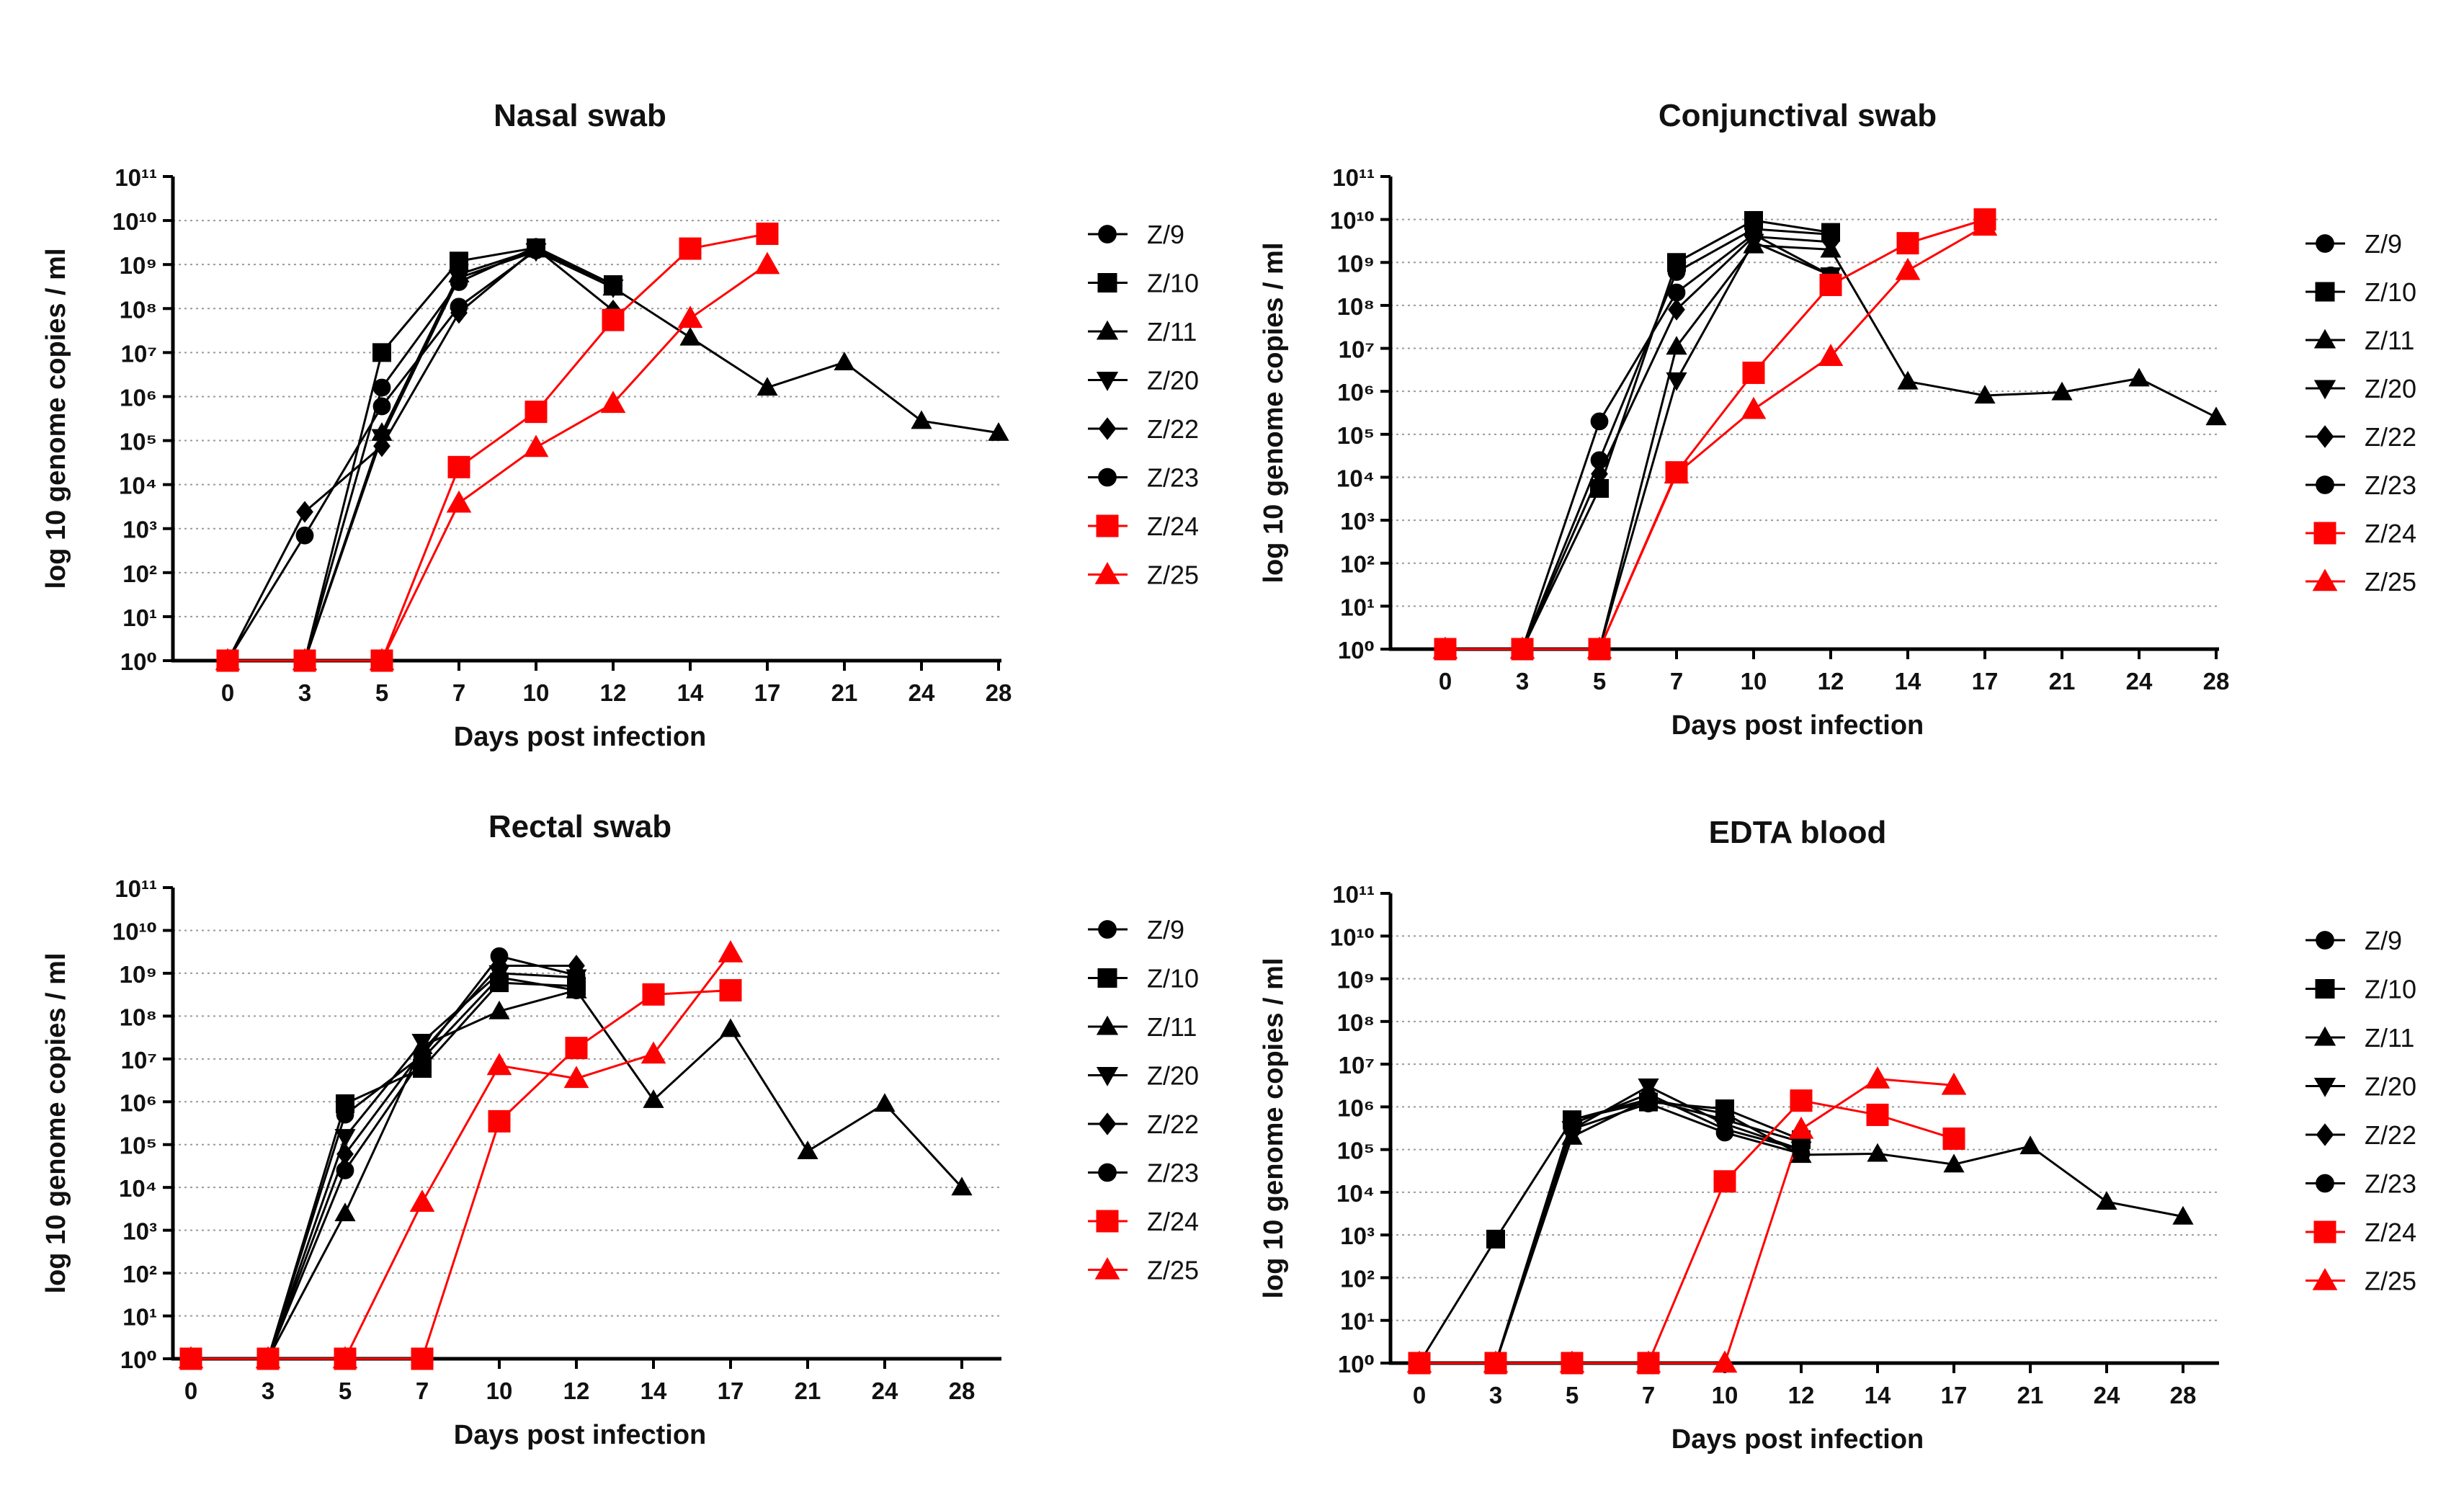 Image resolution: width=2464 pixels, height=1487 pixels. Describe the element at coordinates (136, 888) in the screenshot. I see `y-tick-label: 10¹¹` at that location.